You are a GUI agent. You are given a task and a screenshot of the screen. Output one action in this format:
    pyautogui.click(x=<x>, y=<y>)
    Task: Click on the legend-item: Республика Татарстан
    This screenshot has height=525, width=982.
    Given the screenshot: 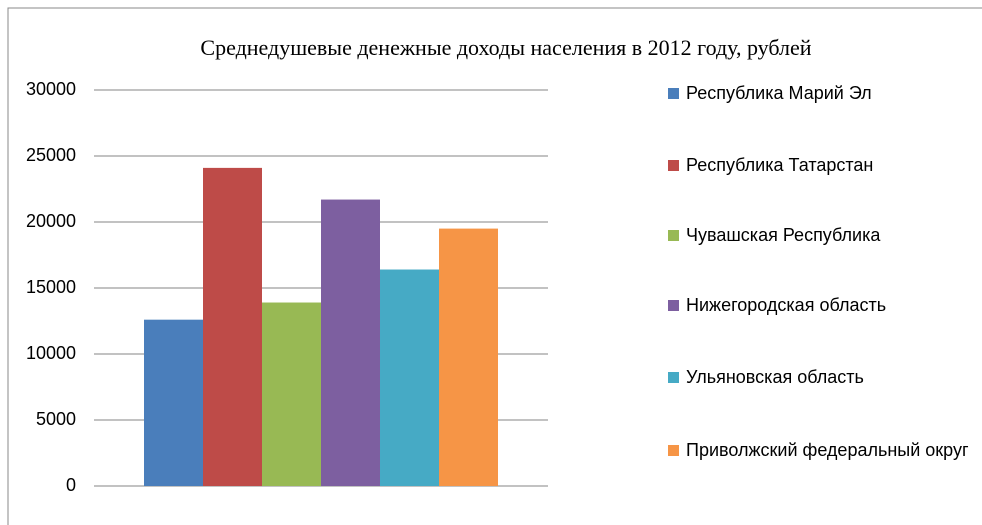 What is the action you would take?
    pyautogui.click(x=823, y=165)
    